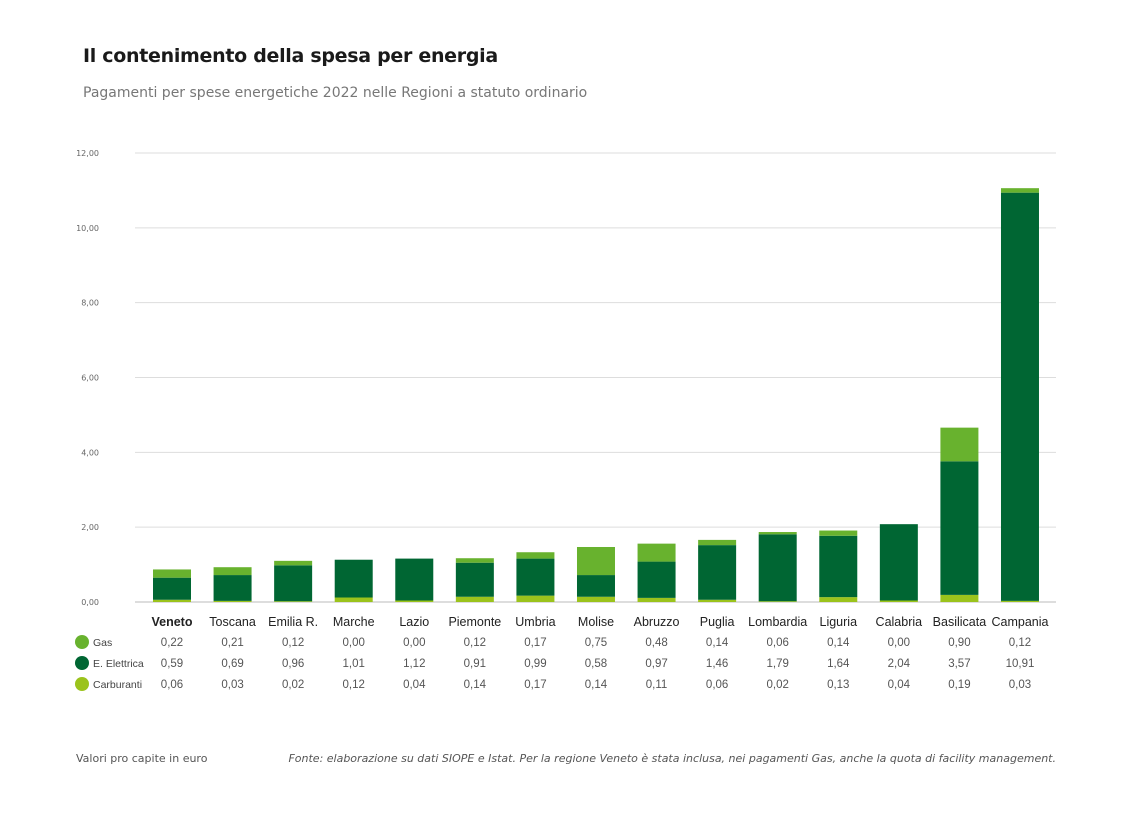 The height and width of the screenshot is (829, 1130). Describe the element at coordinates (596, 643) in the screenshot. I see `data-label: 0,75` at that location.